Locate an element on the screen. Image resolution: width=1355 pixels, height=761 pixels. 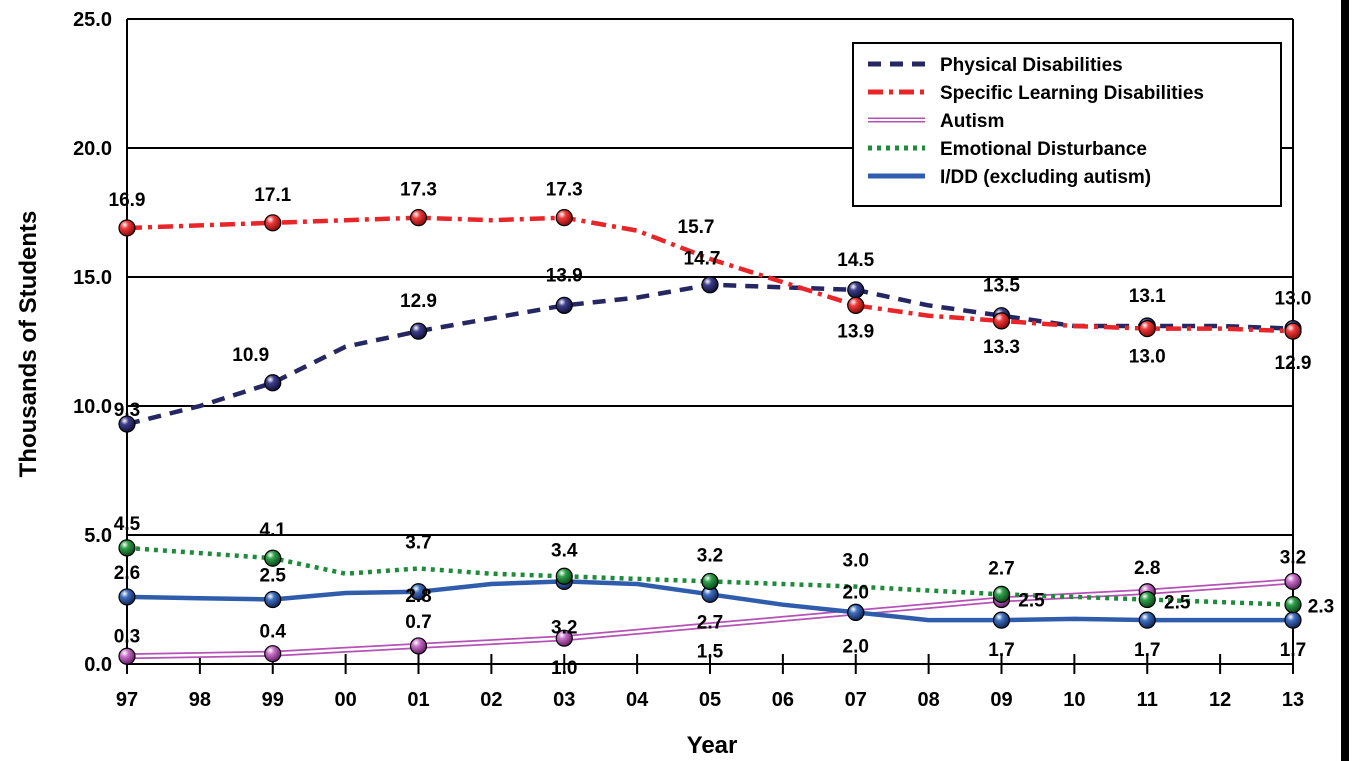
y-tick-label: 0.0 is located at coordinates (98, 665).